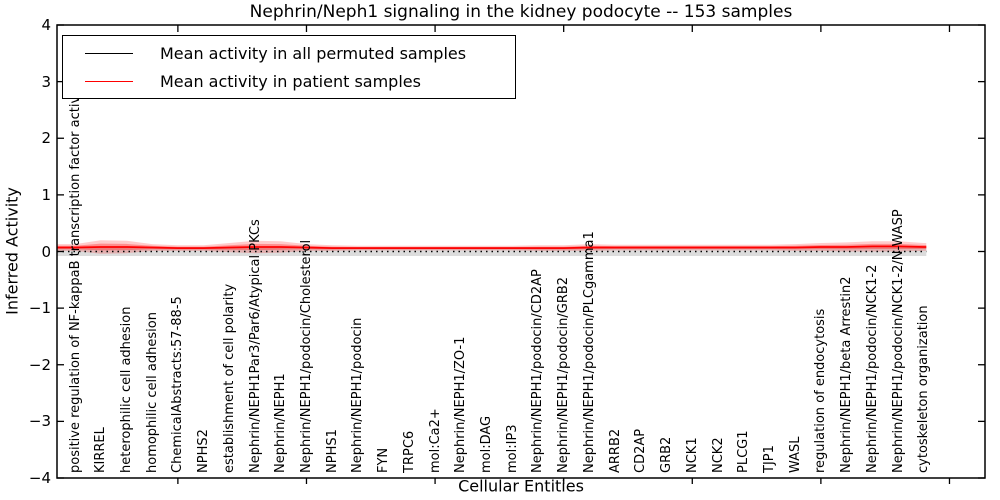 This screenshot has height=500, width=1000. What do you see at coordinates (641, 450) in the screenshot?
I see `x-category-label: CD2AP` at bounding box center [641, 450].